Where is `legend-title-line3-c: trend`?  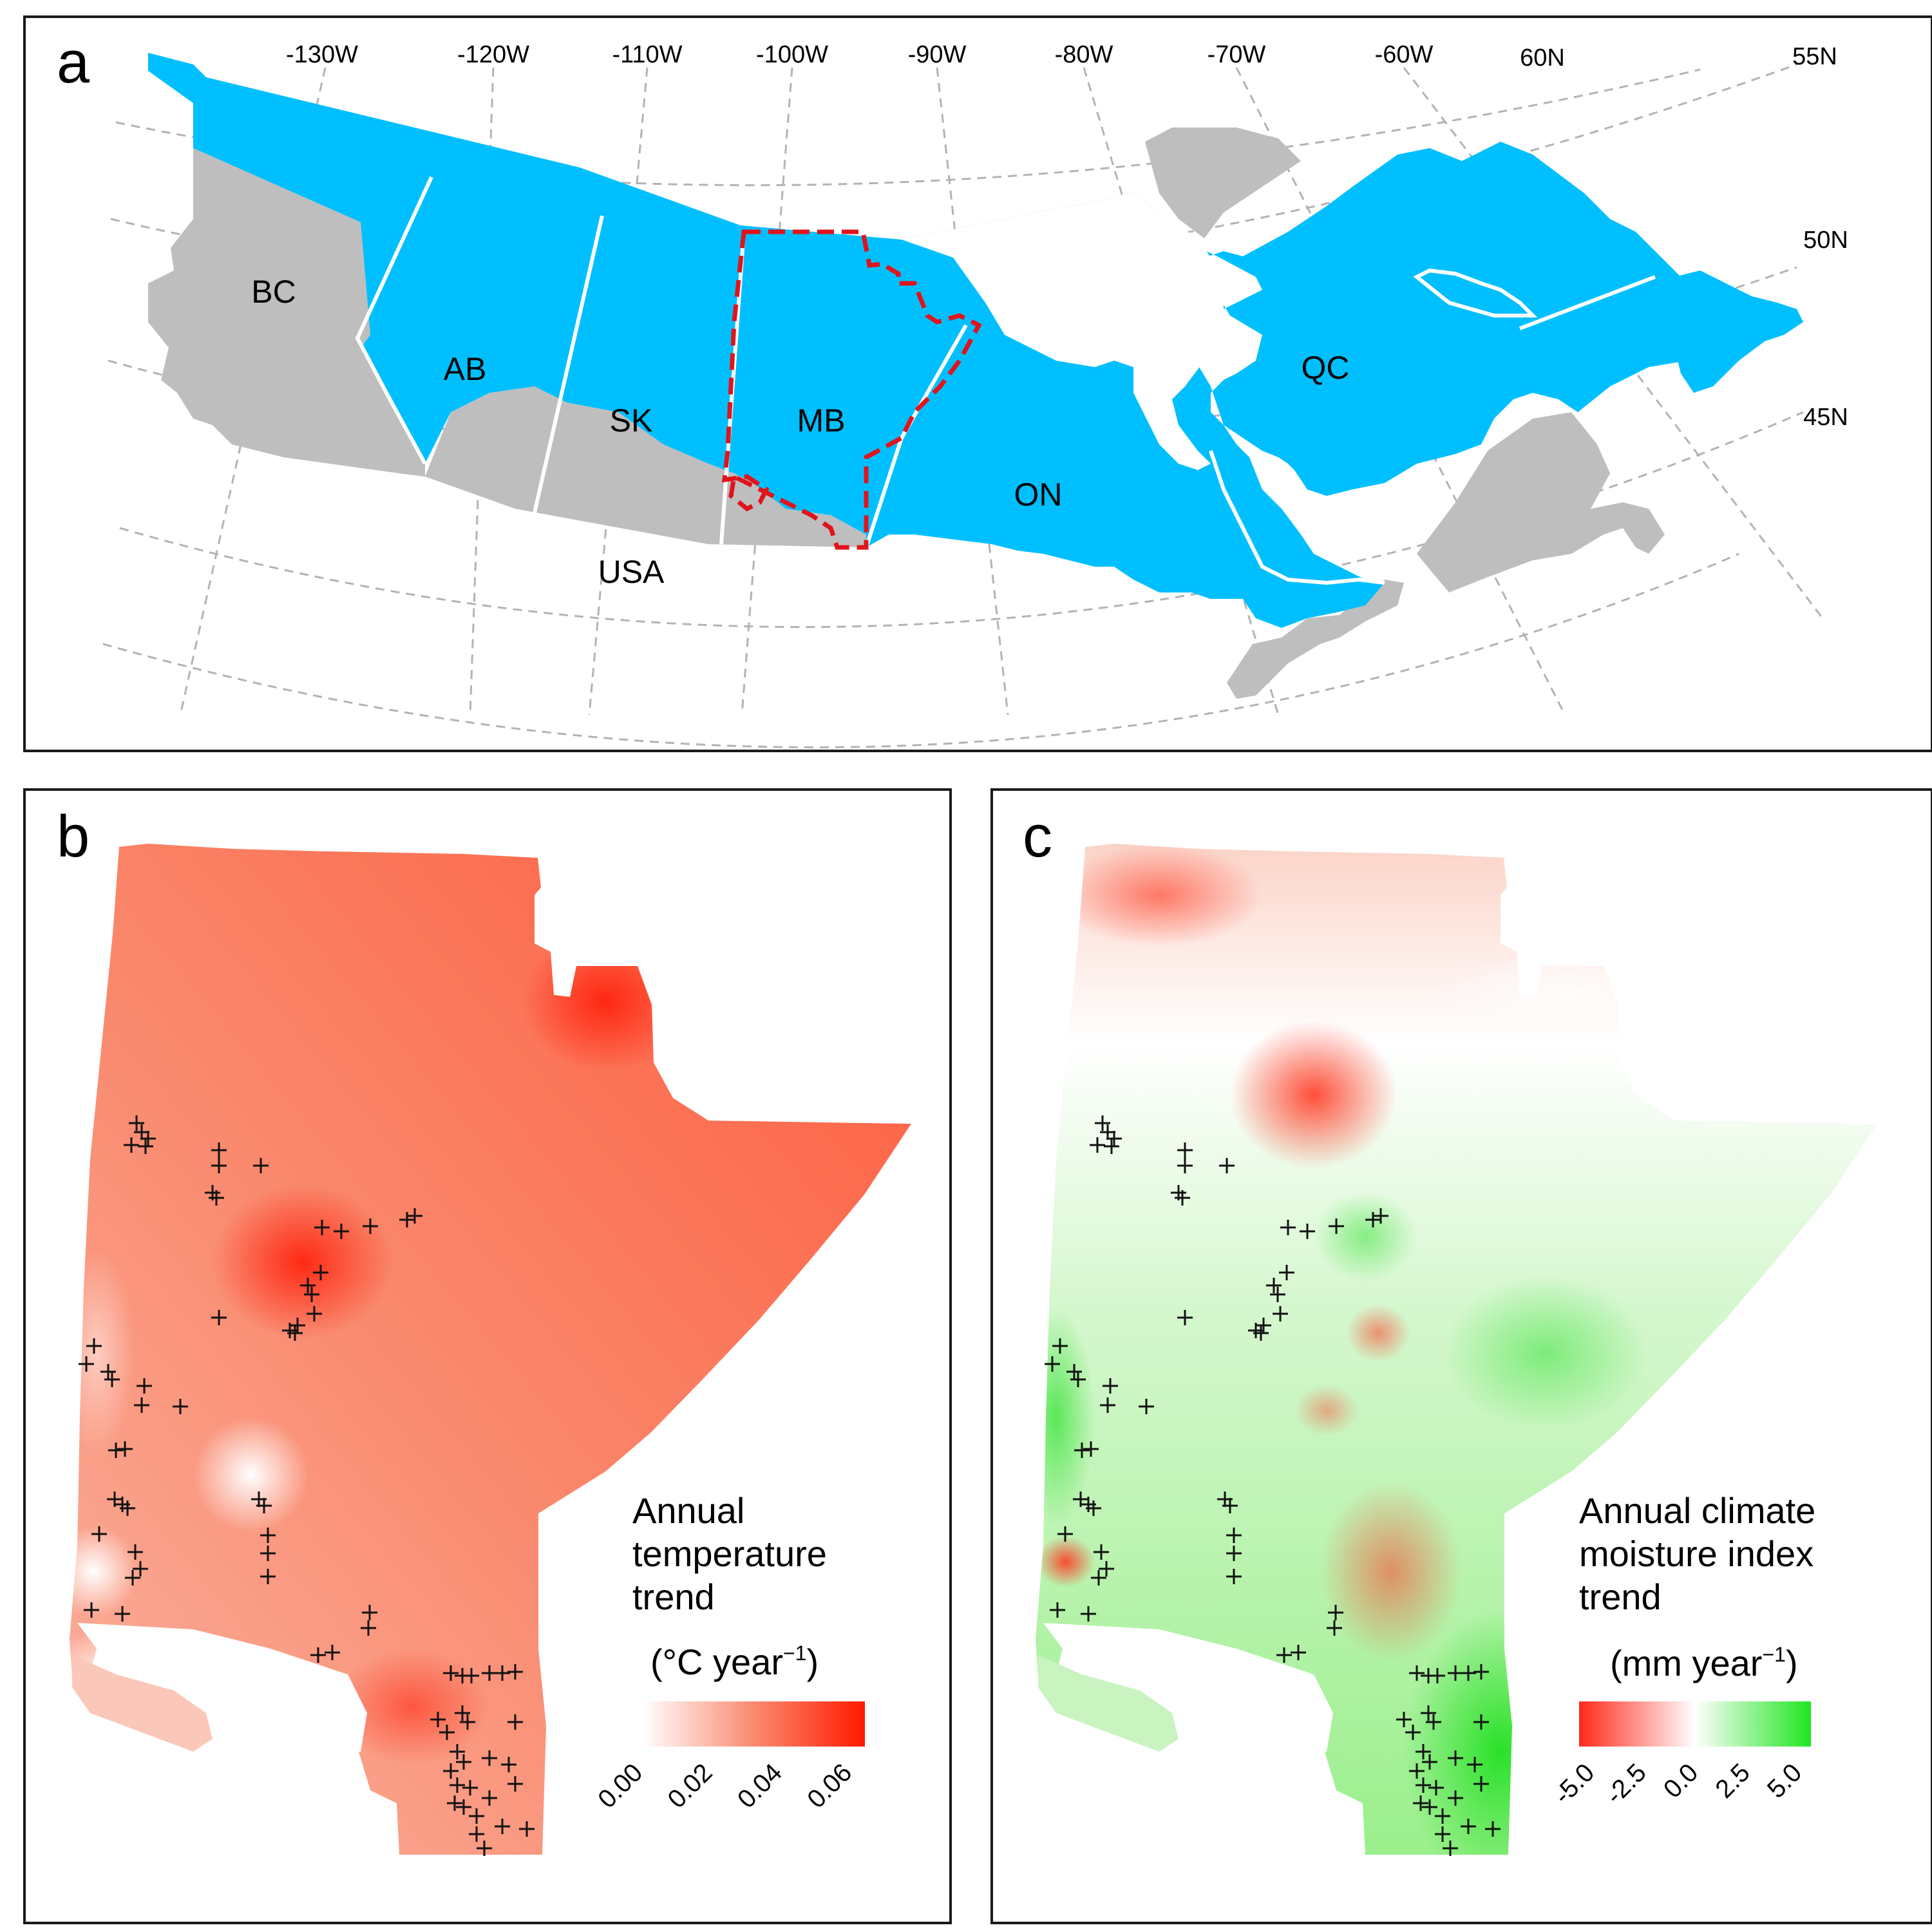
legend-title-line3-c: trend is located at coordinates (1620, 1597).